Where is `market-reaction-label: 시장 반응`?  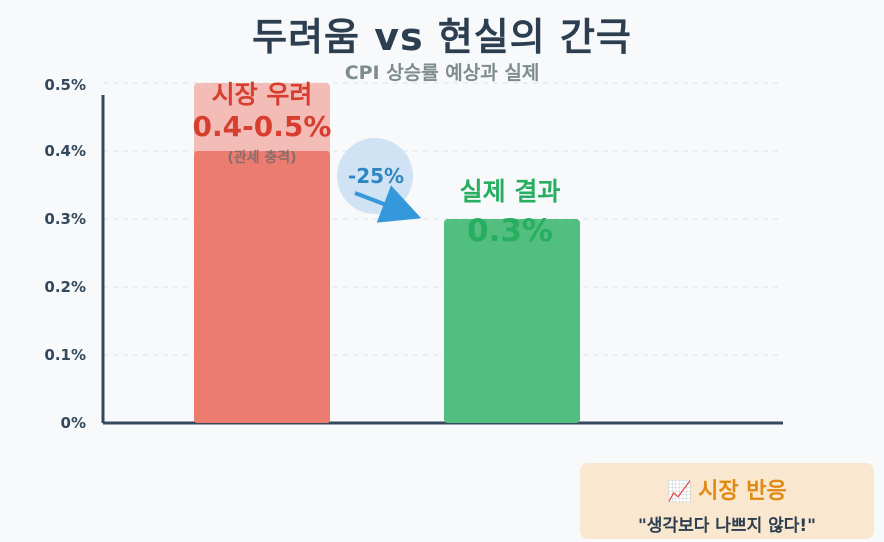
market-reaction-label: 시장 반응 is located at coordinates (742, 491).